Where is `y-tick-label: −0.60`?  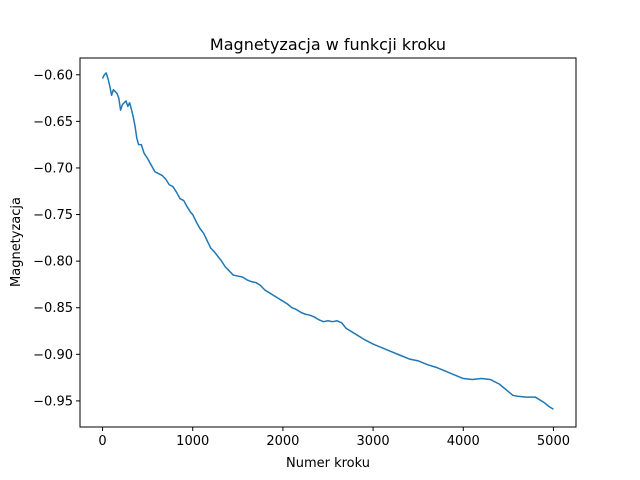 y-tick-label: −0.60 is located at coordinates (53, 75).